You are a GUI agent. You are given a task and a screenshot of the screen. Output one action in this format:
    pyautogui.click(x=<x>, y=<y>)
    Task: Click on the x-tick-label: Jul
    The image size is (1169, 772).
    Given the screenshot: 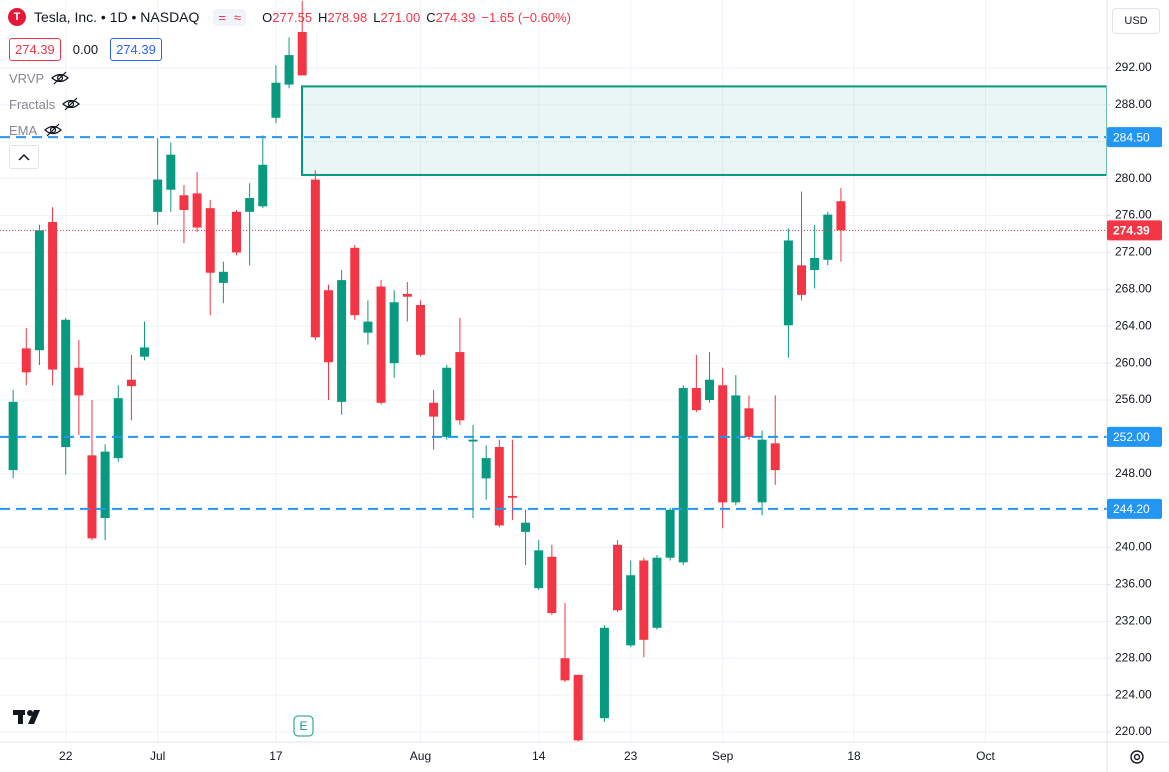 What is the action you would take?
    pyautogui.click(x=157, y=756)
    